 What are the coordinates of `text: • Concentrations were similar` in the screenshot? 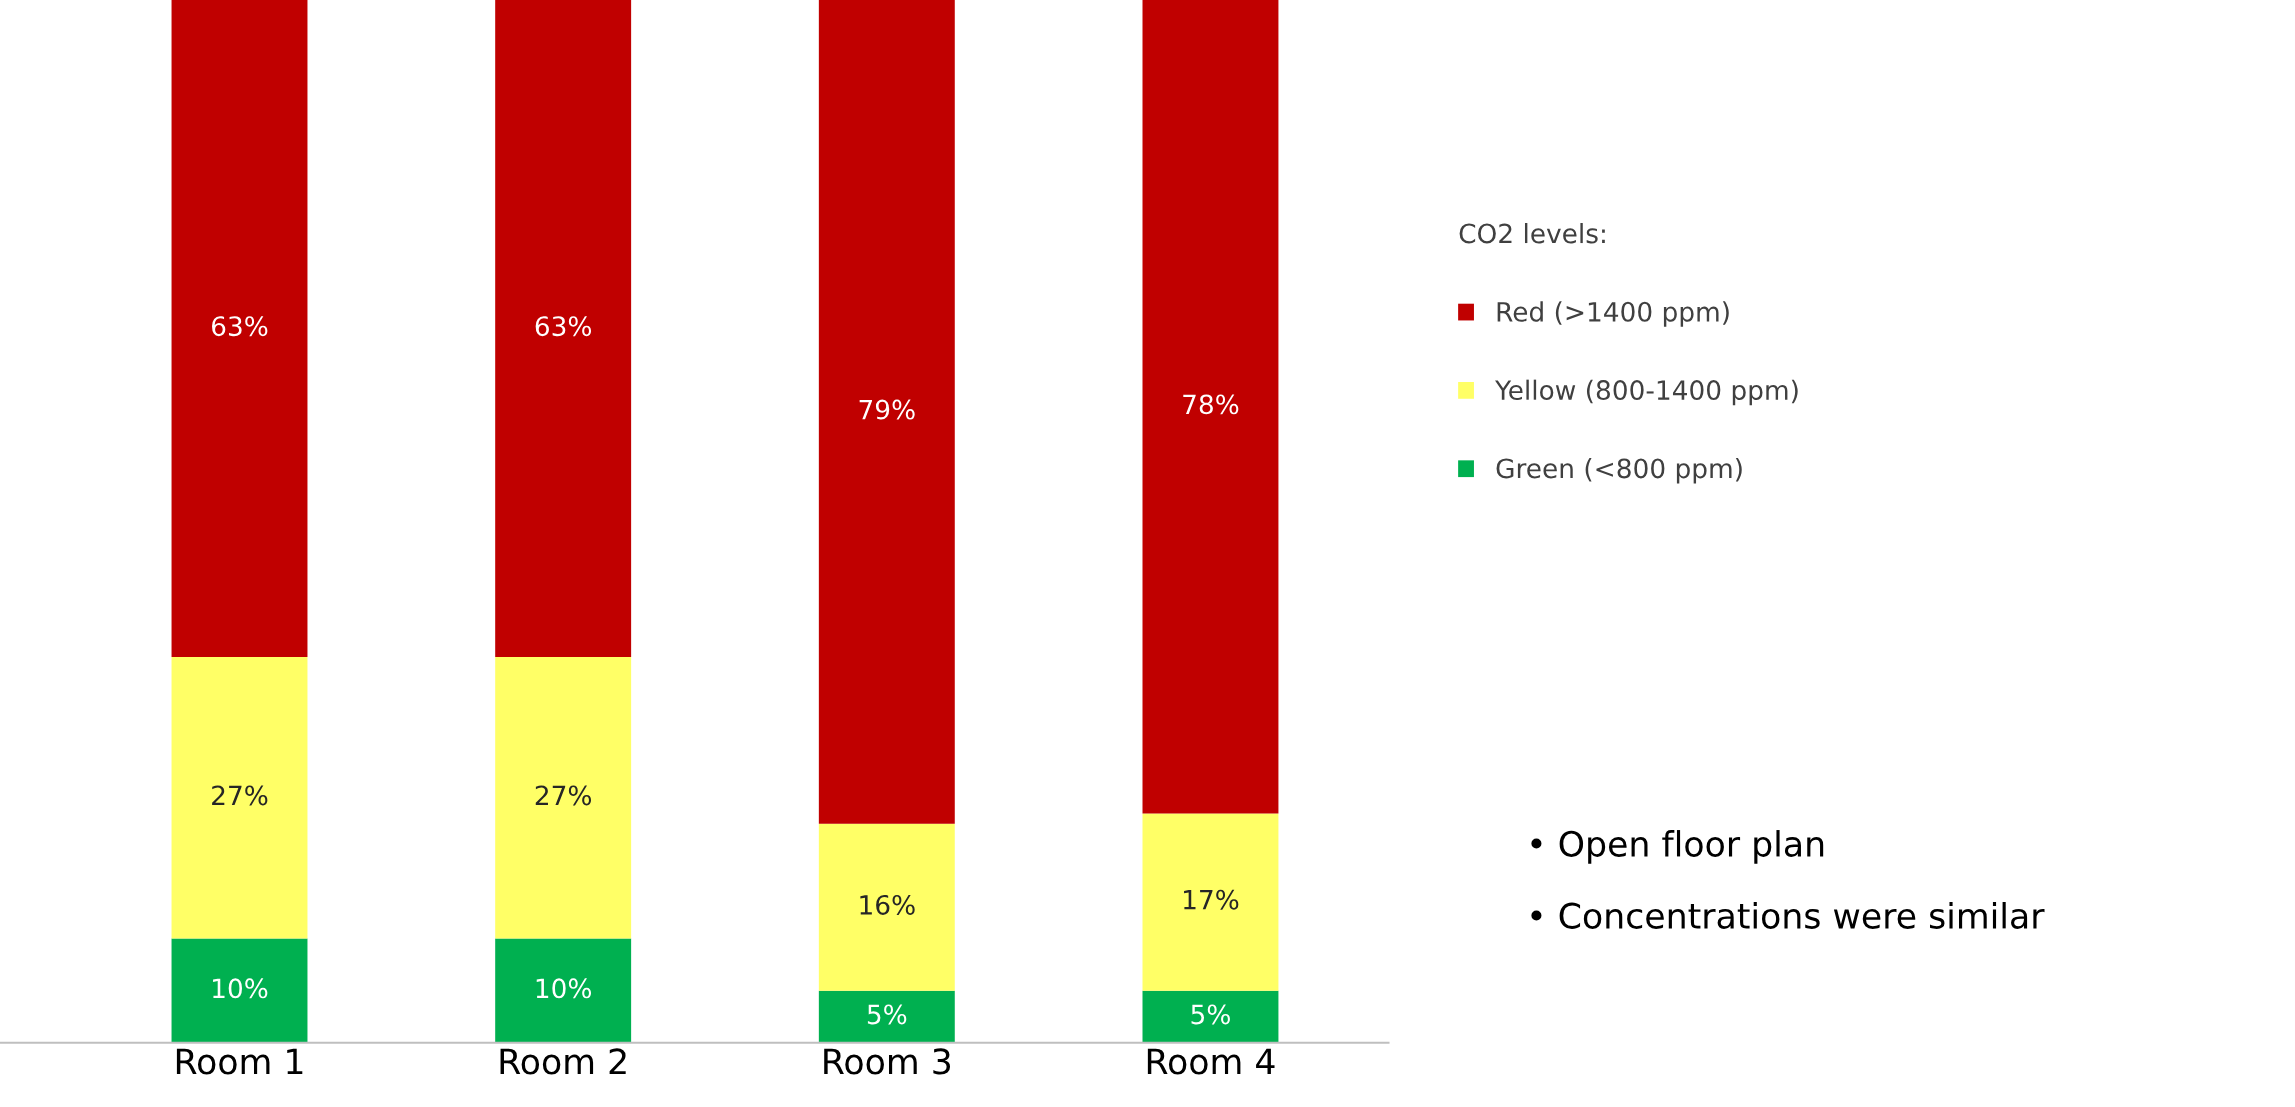 It's located at (1788, 915).